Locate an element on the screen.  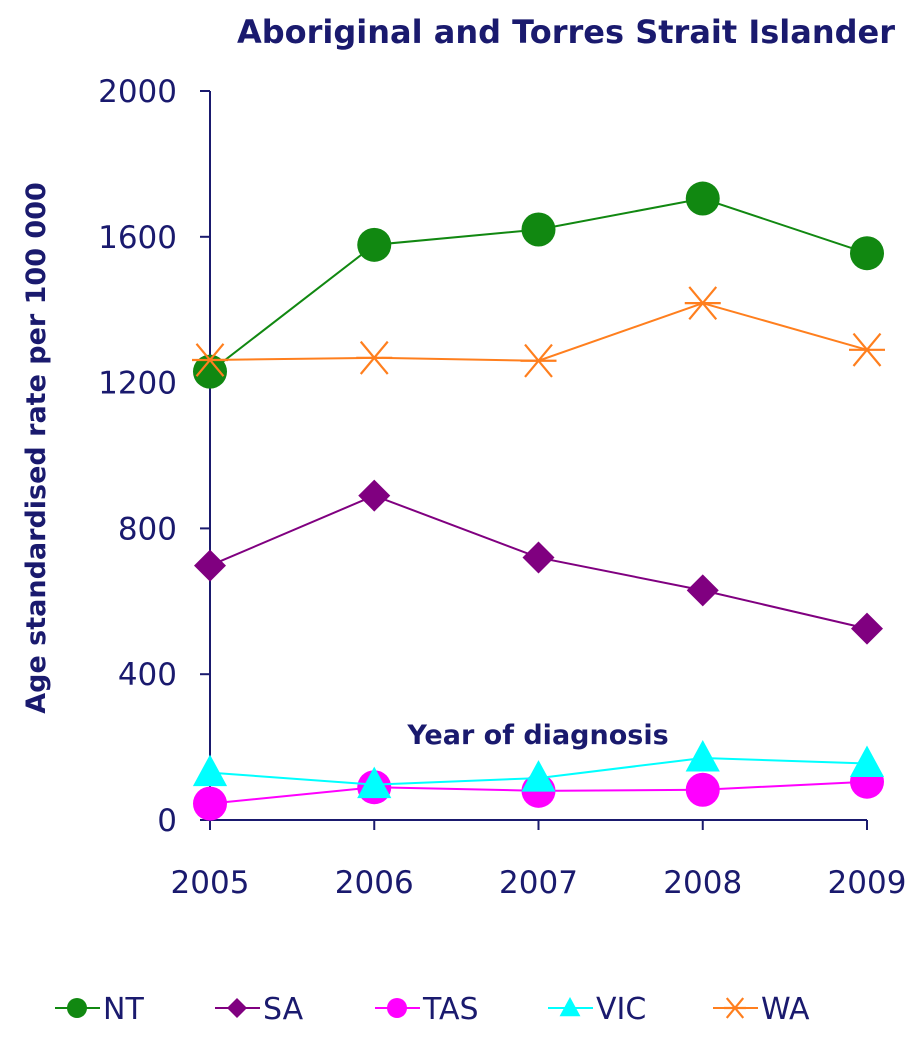
series-sa is located at coordinates (538, 562).